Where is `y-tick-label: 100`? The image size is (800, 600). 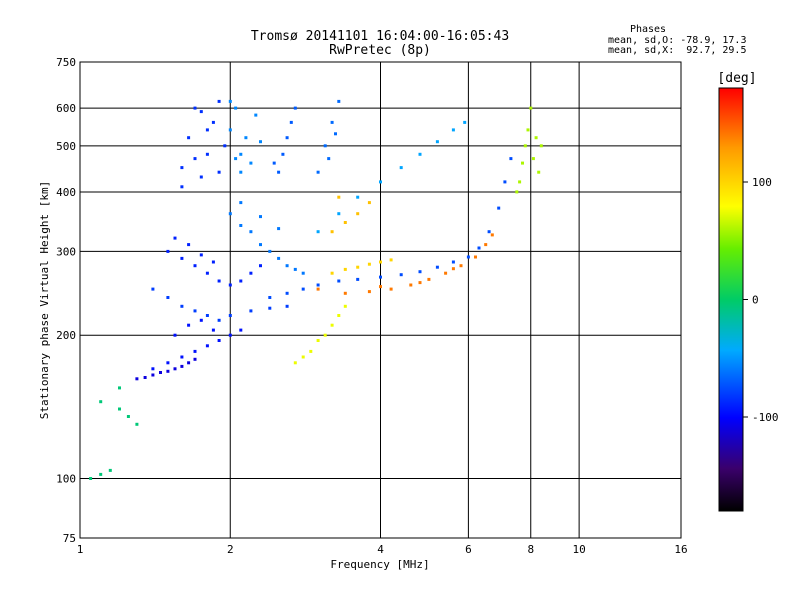
y-tick-label: 100 is located at coordinates (66, 479).